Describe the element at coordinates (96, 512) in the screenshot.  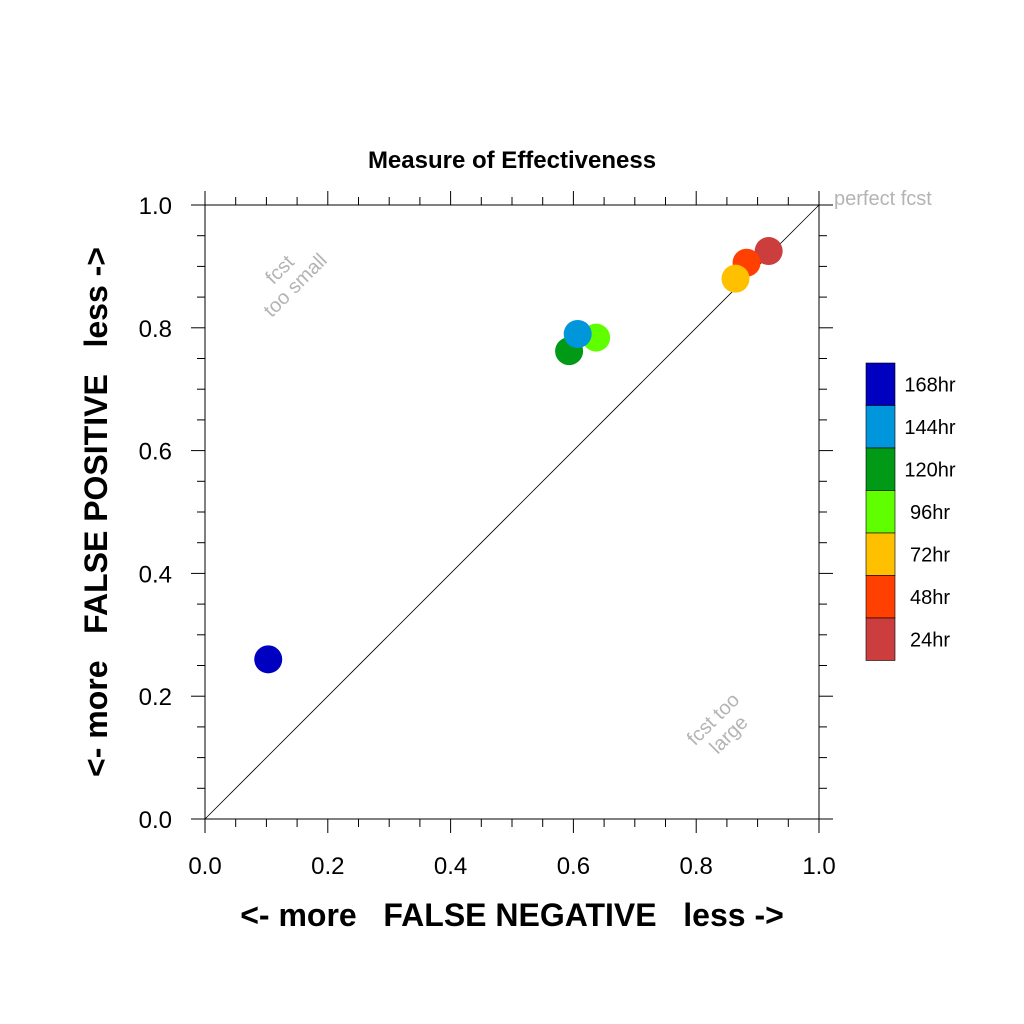
I see `y-axis-title: <- more FALSE POSITIVE less ->` at that location.